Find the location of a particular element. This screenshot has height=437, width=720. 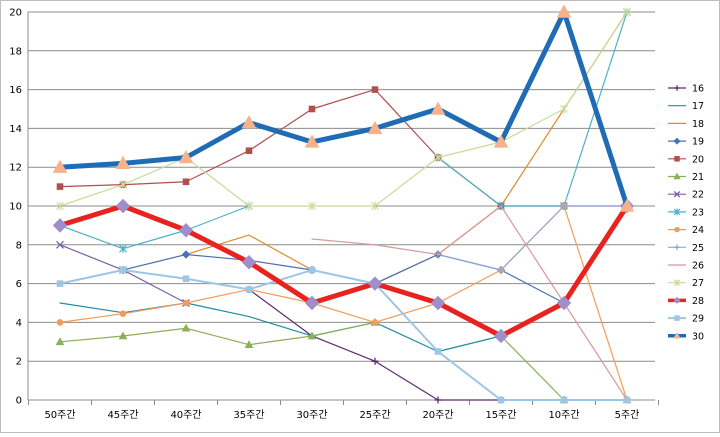

y-tick-label: 12 is located at coordinates (15, 168).